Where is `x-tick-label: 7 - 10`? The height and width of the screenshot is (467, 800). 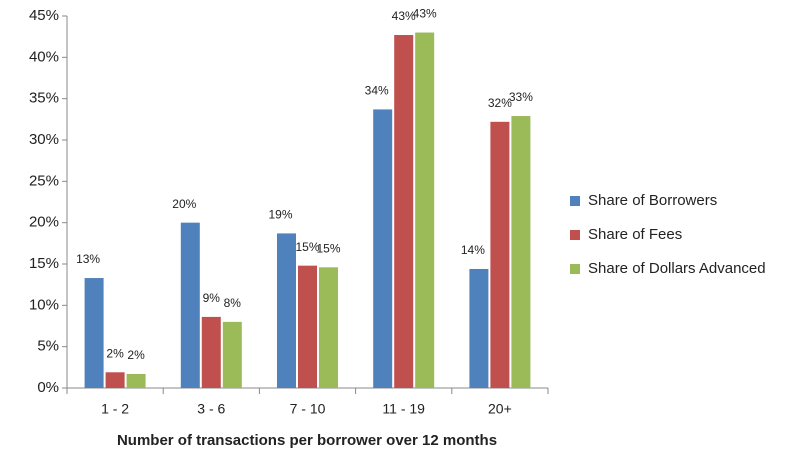 x-tick-label: 7 - 10 is located at coordinates (308, 409).